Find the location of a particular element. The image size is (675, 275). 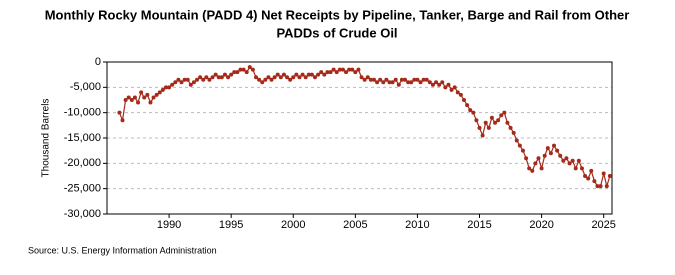

y-axis-label: Thousand Barrels is located at coordinates (46, 138).